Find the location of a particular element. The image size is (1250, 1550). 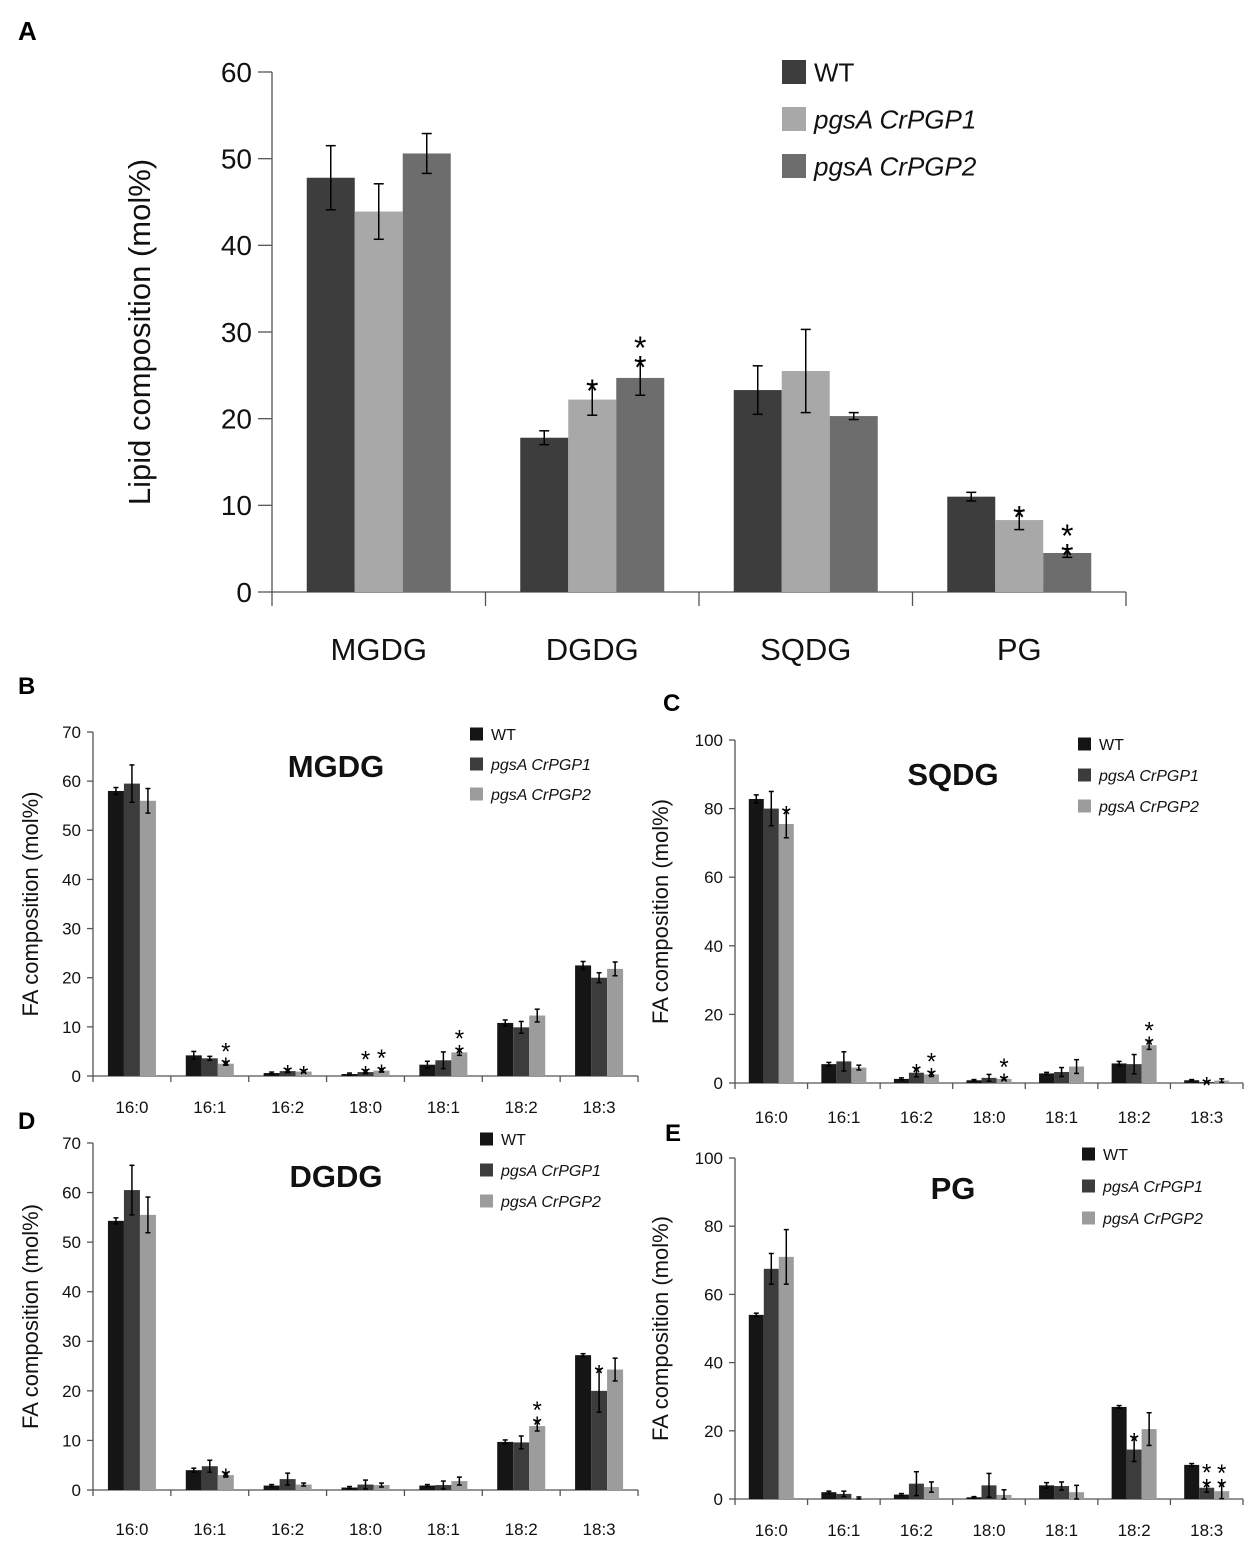

panel-e-legend-label: WT is located at coordinates (1115, 1155).